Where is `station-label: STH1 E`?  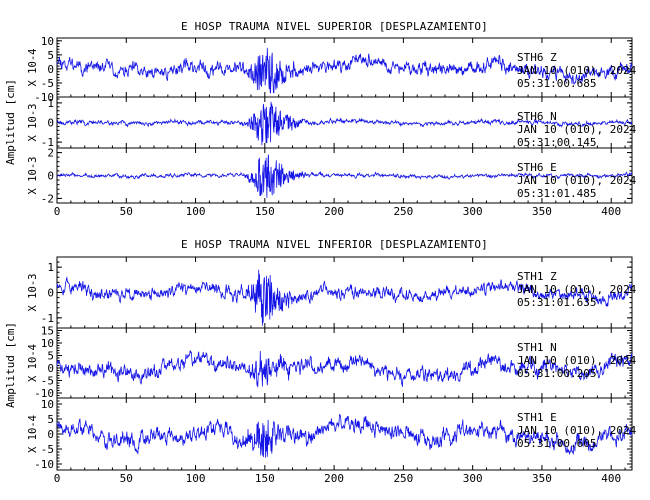 station-label: STH1 E is located at coordinates (537, 417).